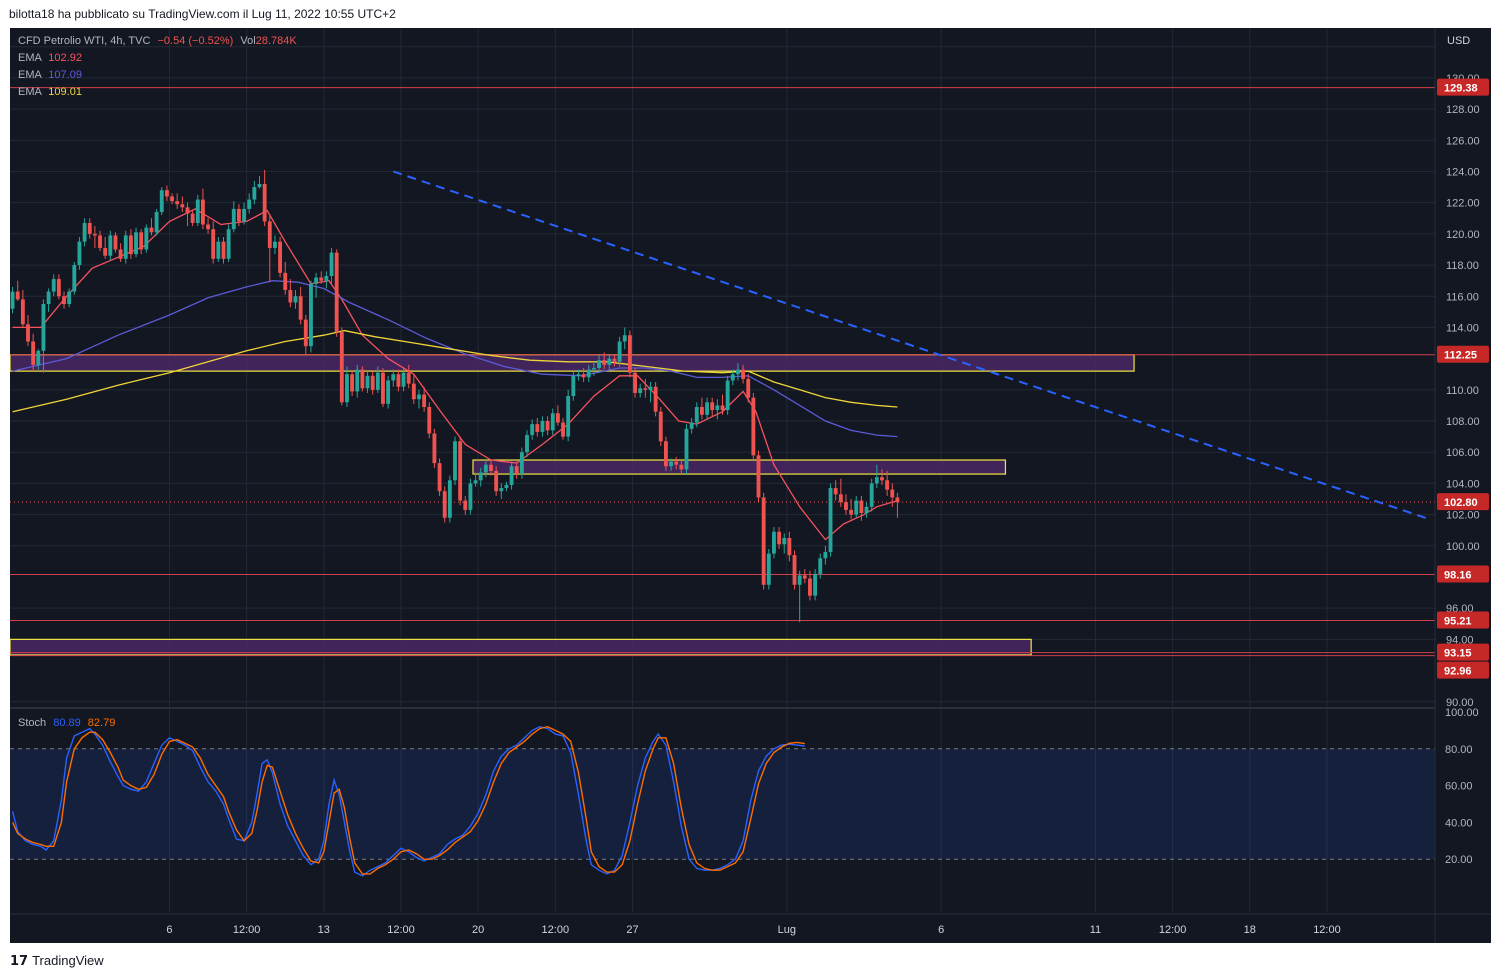  What do you see at coordinates (1463, 453) in the screenshot?
I see `price-tick-label: 106.00` at bounding box center [1463, 453].